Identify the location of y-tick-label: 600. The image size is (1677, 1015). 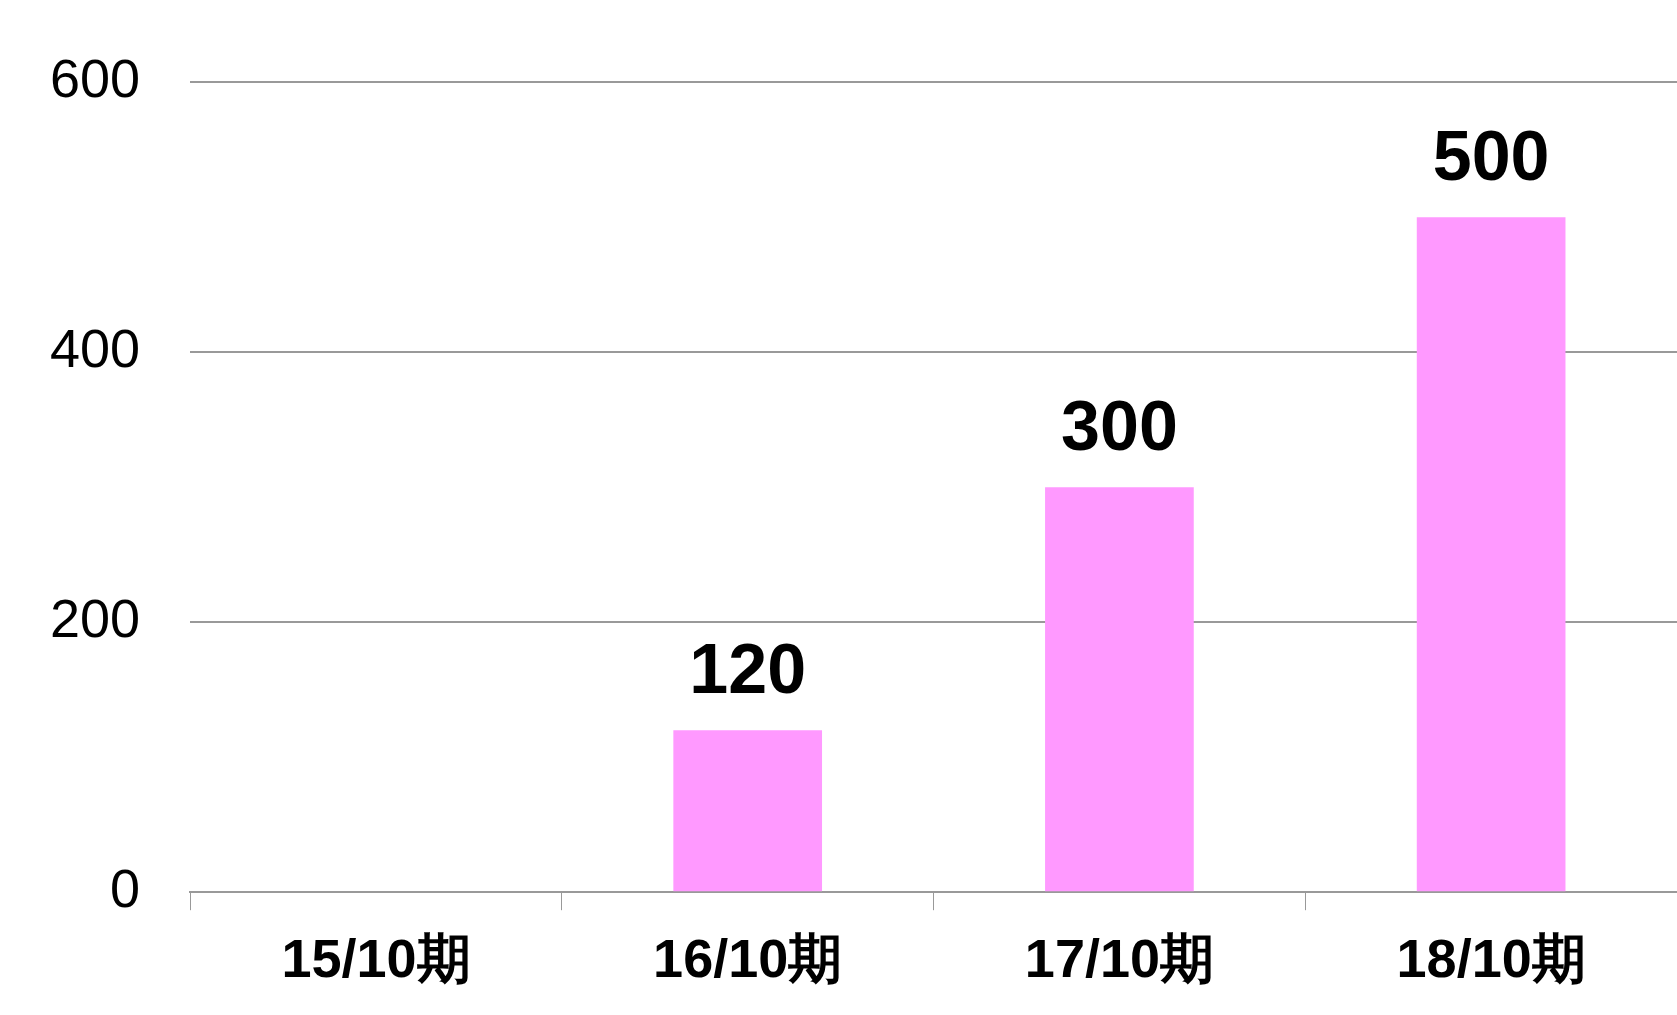
(95, 78).